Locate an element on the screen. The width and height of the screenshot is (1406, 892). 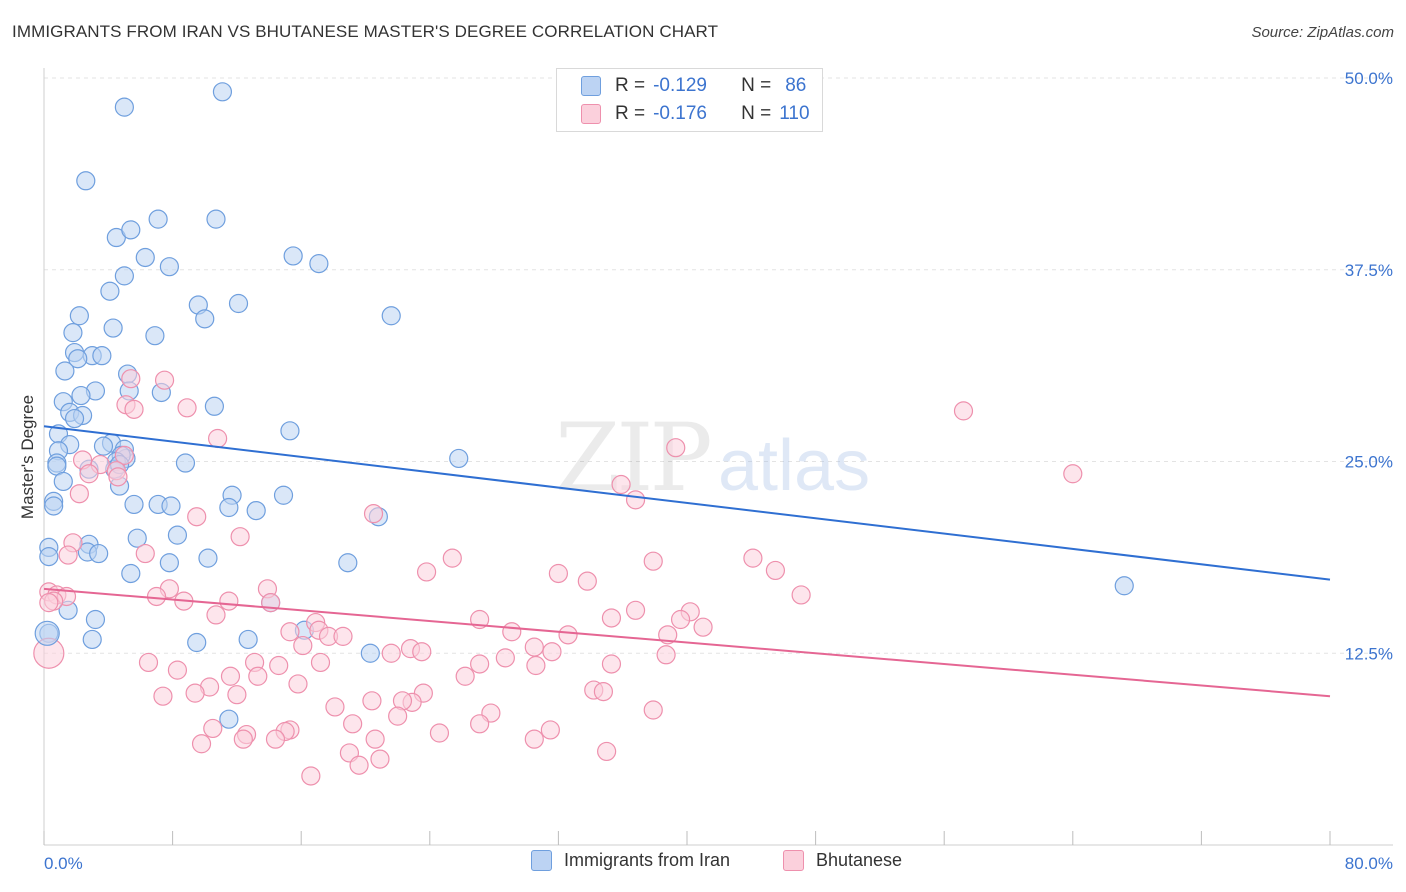
legend-swatch-bhutanese is located at coordinates (591, 114).